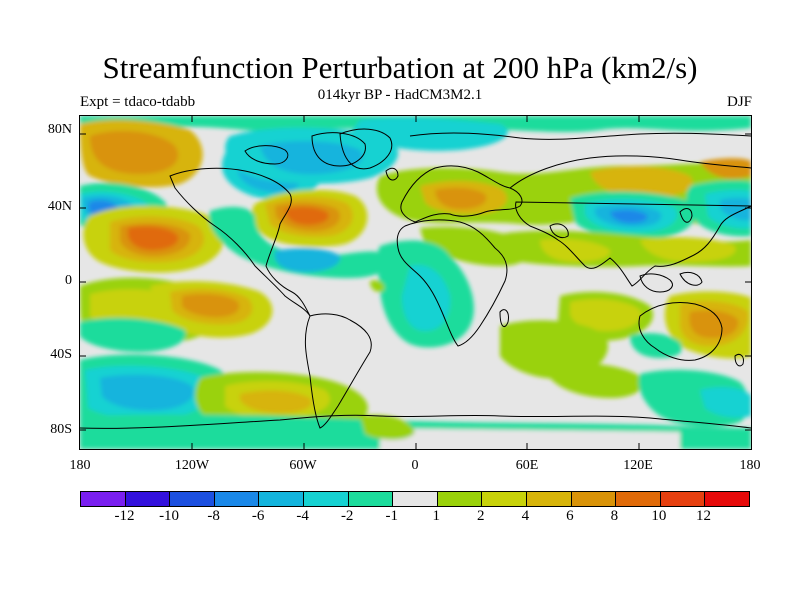  I want to click on x-tick-label: 120E, so click(638, 465).